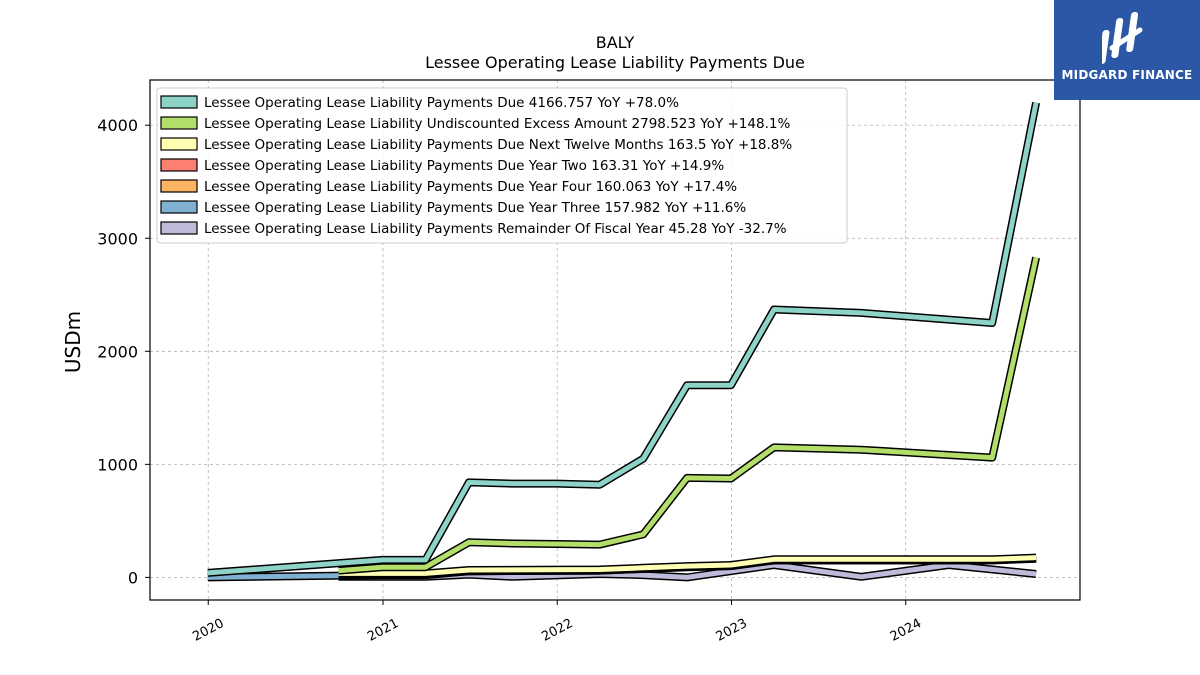 This screenshot has height=675, width=1200. I want to click on chart-title: BALY, so click(615, 42).